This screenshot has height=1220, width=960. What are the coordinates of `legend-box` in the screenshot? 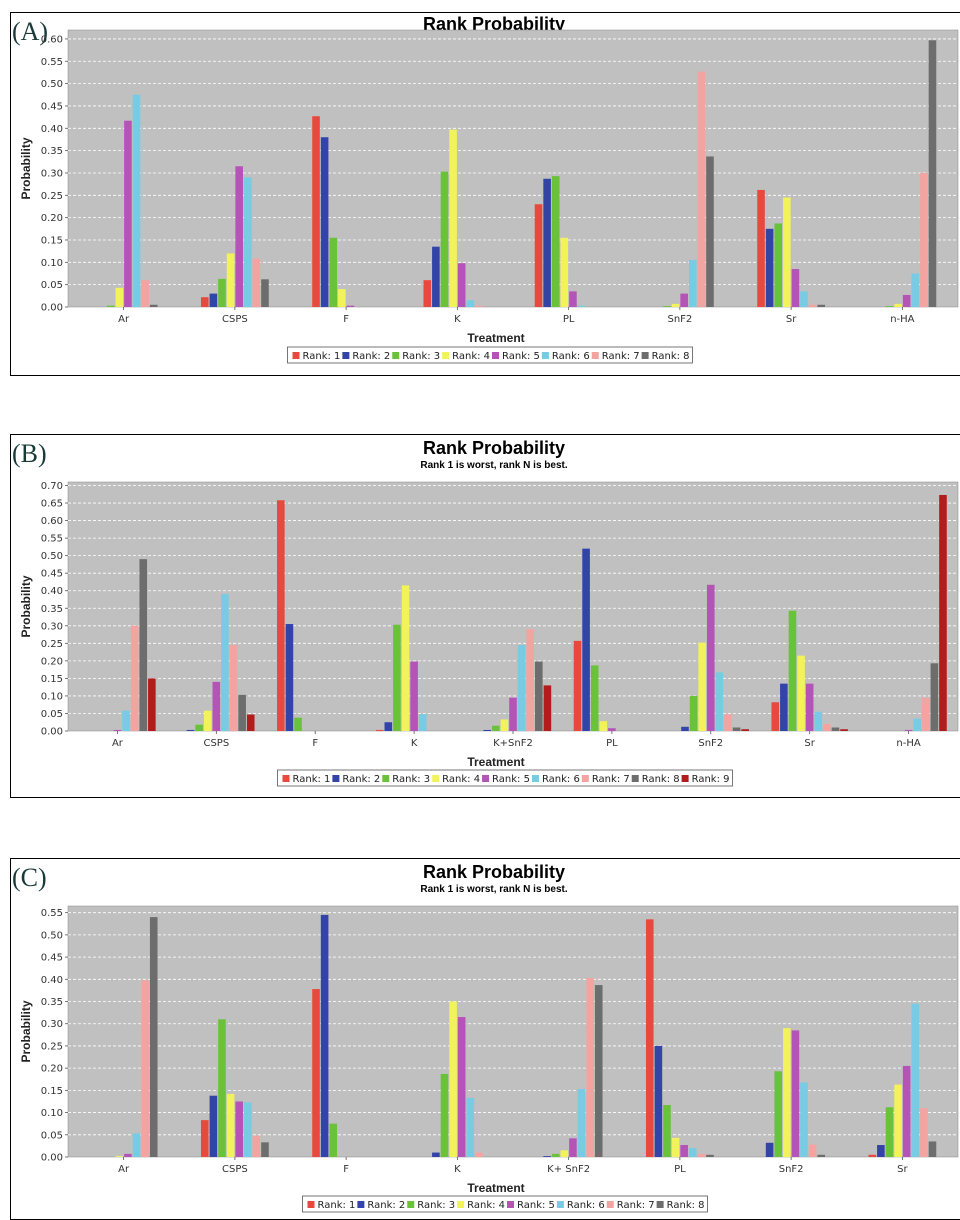 It's located at (505, 1204).